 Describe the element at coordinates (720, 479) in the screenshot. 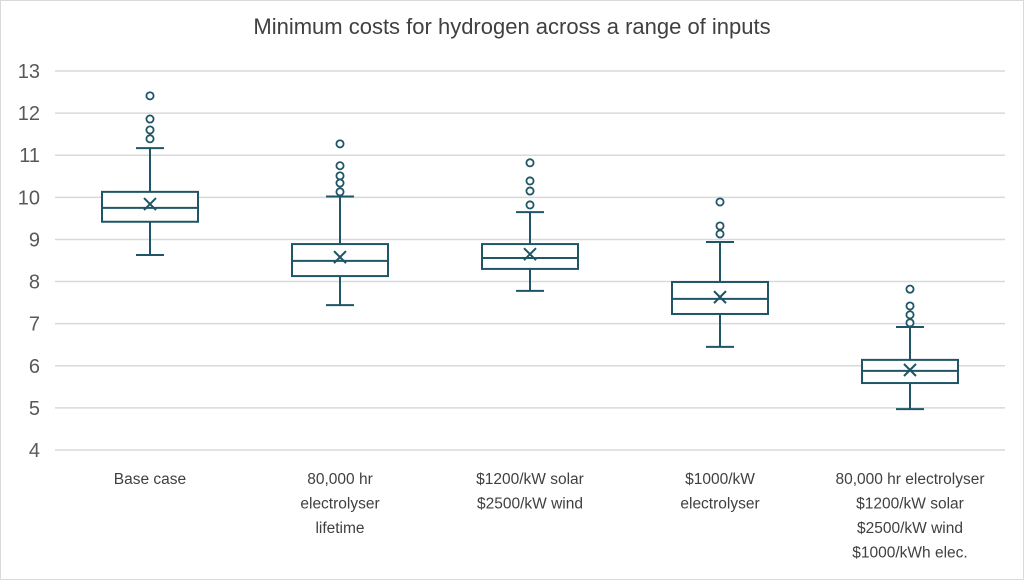

I see `x-category-label-line: $1000/kW` at that location.